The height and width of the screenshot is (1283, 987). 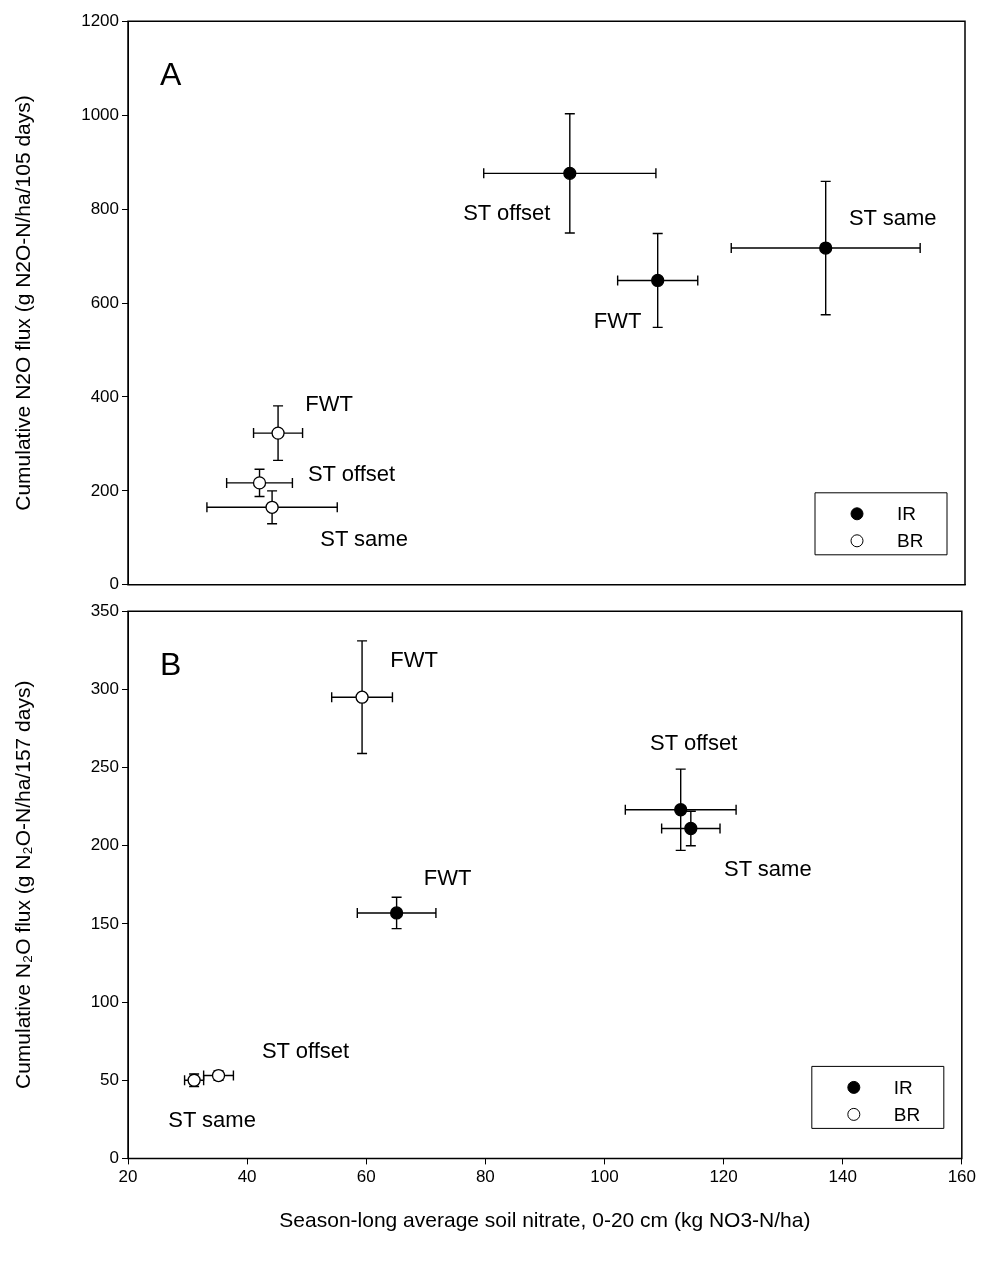 I want to click on x-tick-label: 20, so click(x=128, y=1177).